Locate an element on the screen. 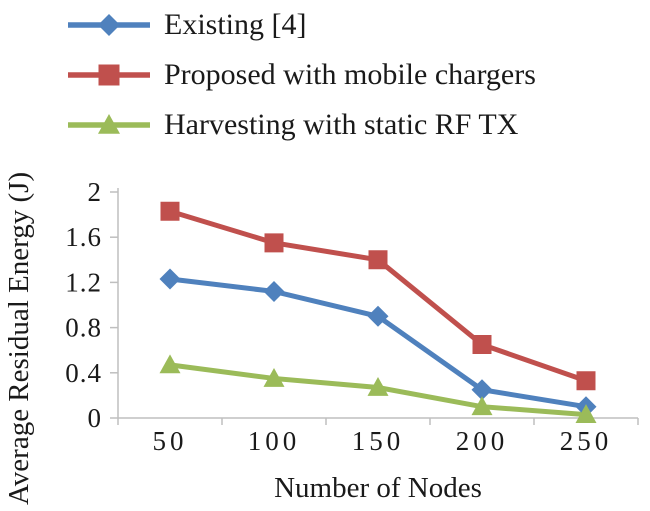 The width and height of the screenshot is (650, 511). legend-item-proposed: Proposed with mobile chargers is located at coordinates (301, 74).